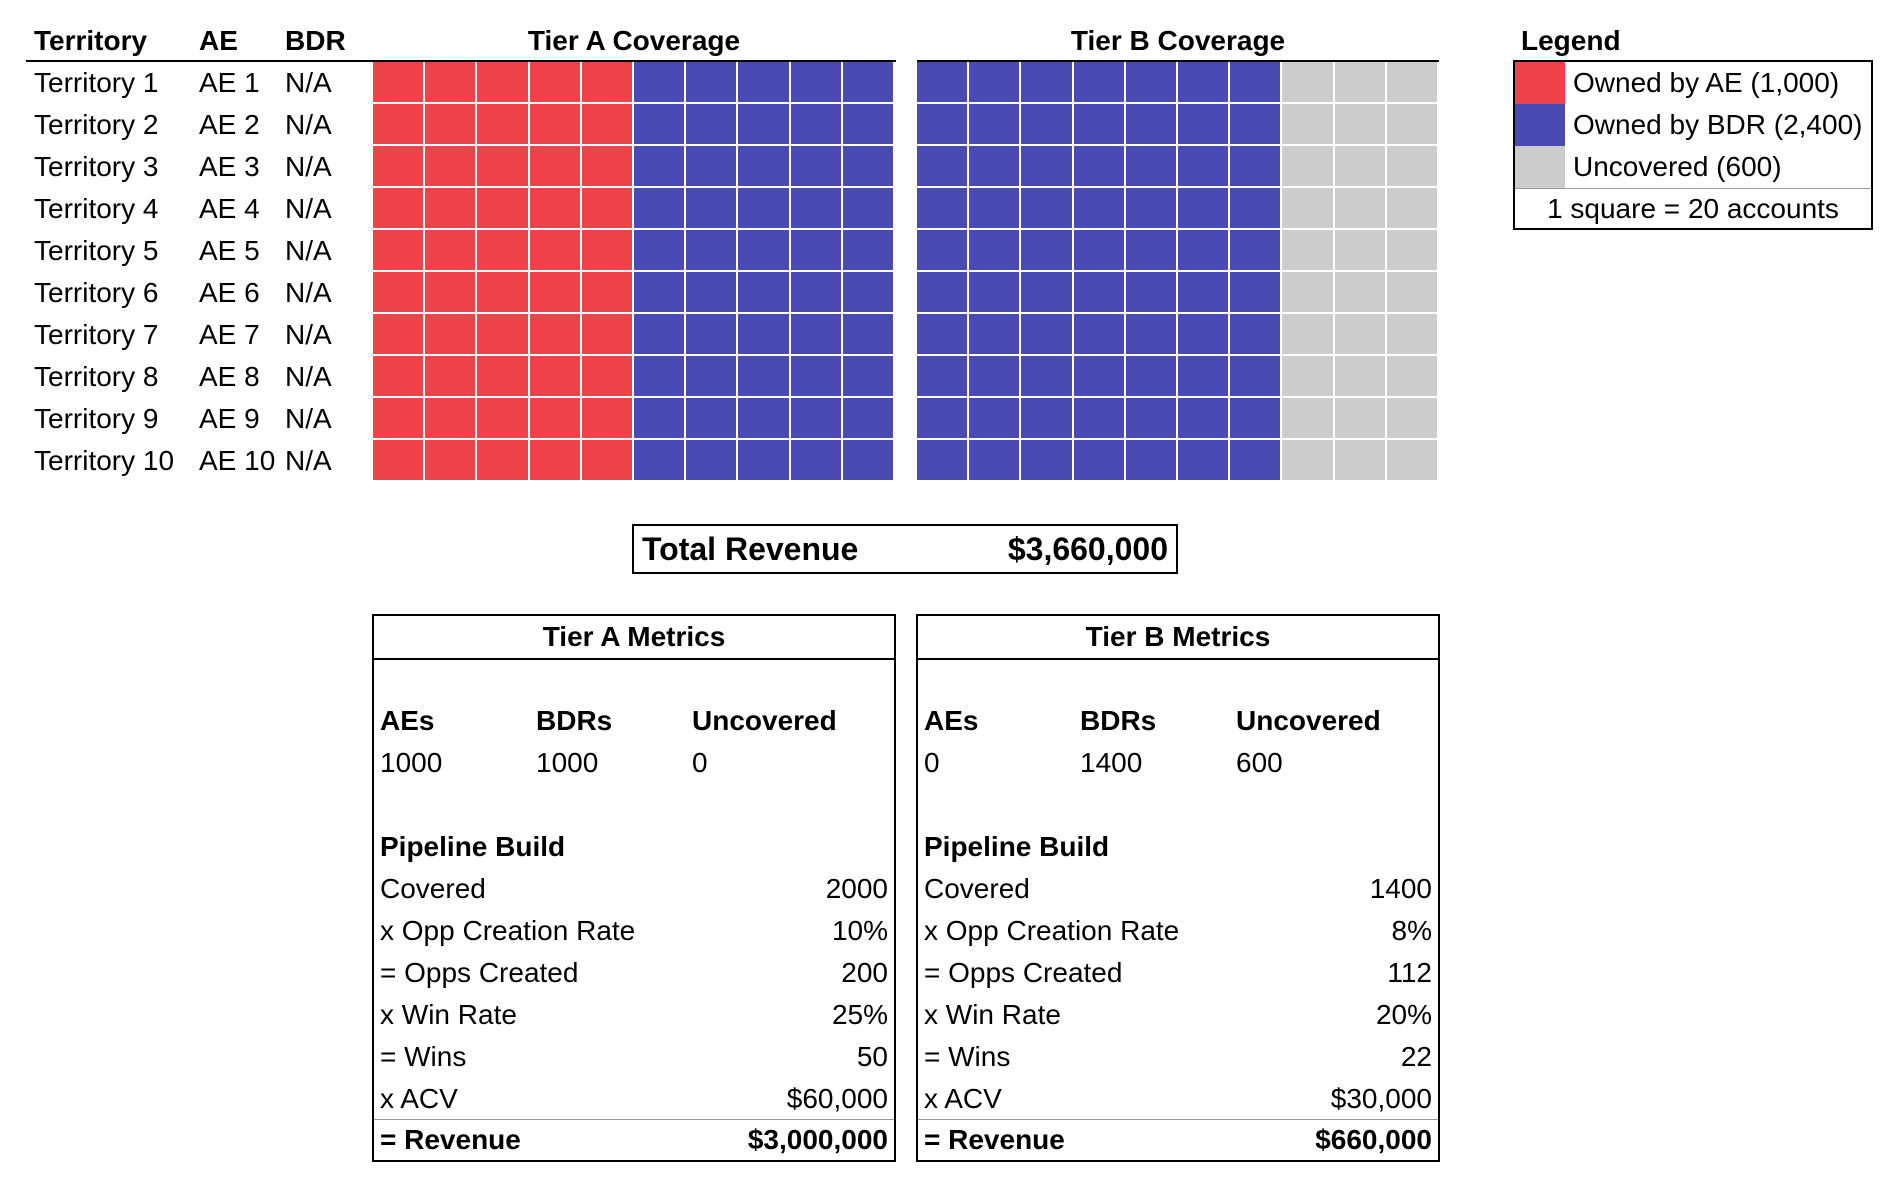 The width and height of the screenshot is (1898, 1194). I want to click on header-territory: Territory, so click(91, 40).